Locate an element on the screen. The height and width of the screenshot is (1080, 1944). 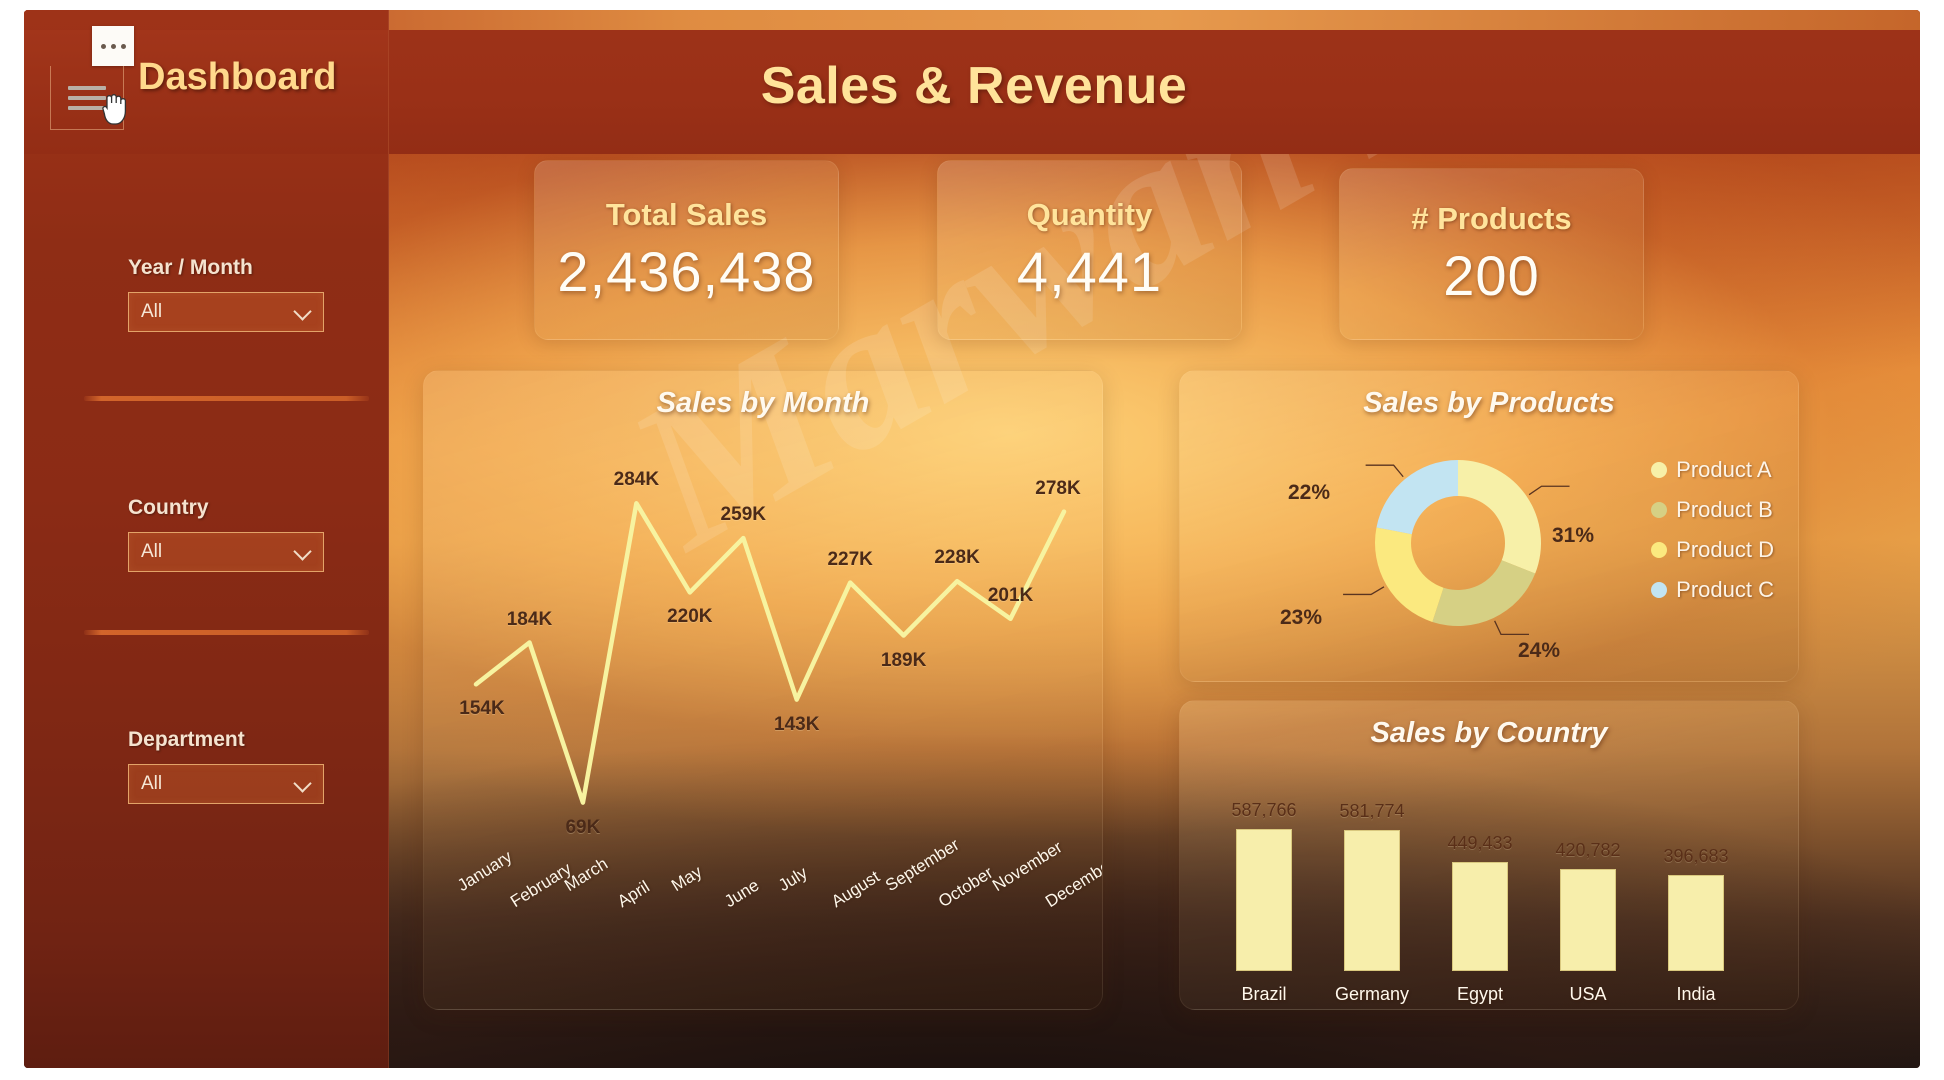
line-point-label: 189K is located at coordinates (903, 660).